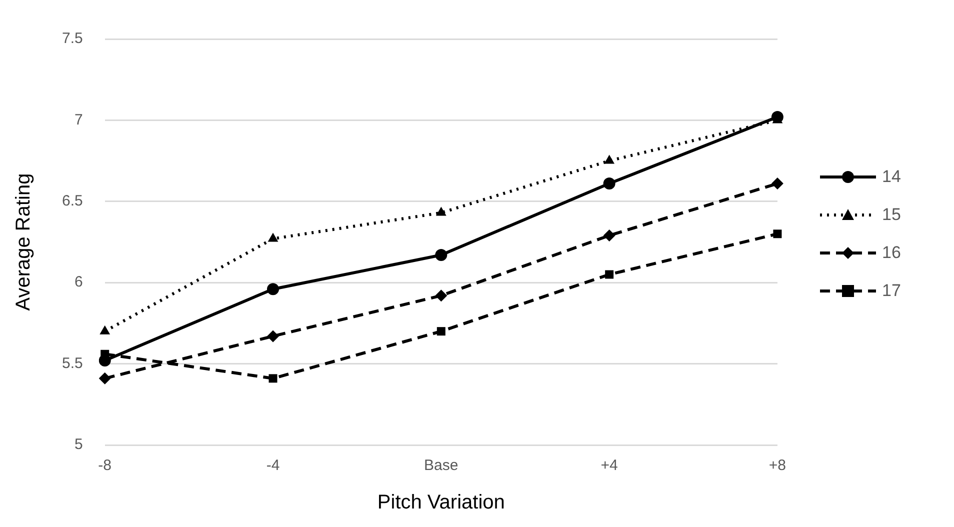 The image size is (954, 527). What do you see at coordinates (72, 201) in the screenshot?
I see `y-tick-label: 6.5` at bounding box center [72, 201].